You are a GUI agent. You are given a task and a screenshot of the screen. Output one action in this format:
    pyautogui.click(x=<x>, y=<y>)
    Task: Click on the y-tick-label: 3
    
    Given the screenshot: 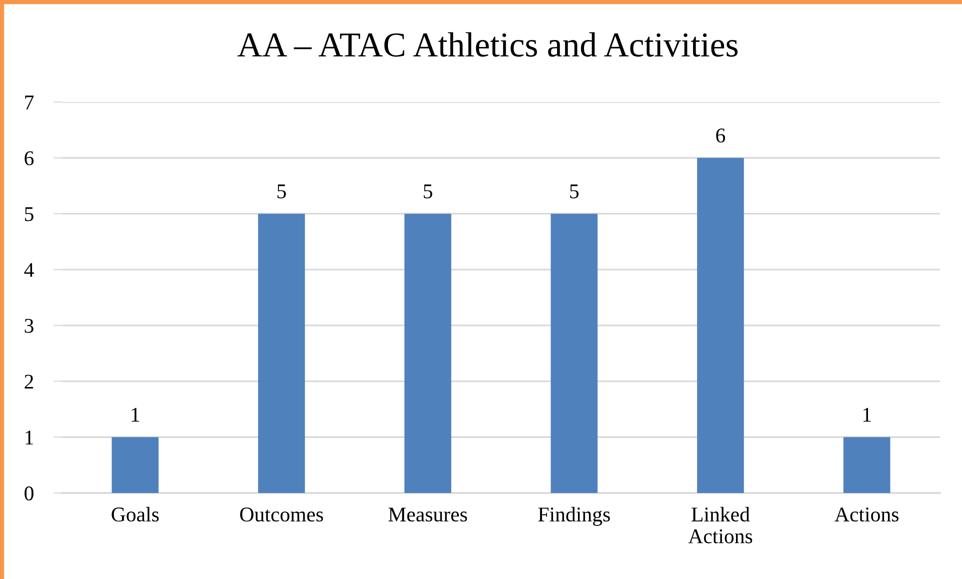 What is the action you would take?
    pyautogui.click(x=29, y=325)
    